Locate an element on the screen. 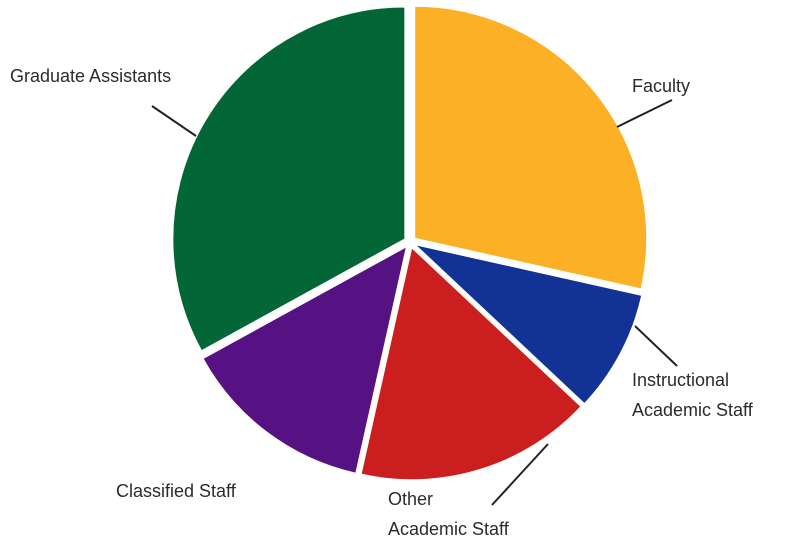  leader-line-graduate-assistants is located at coordinates (174, 121).